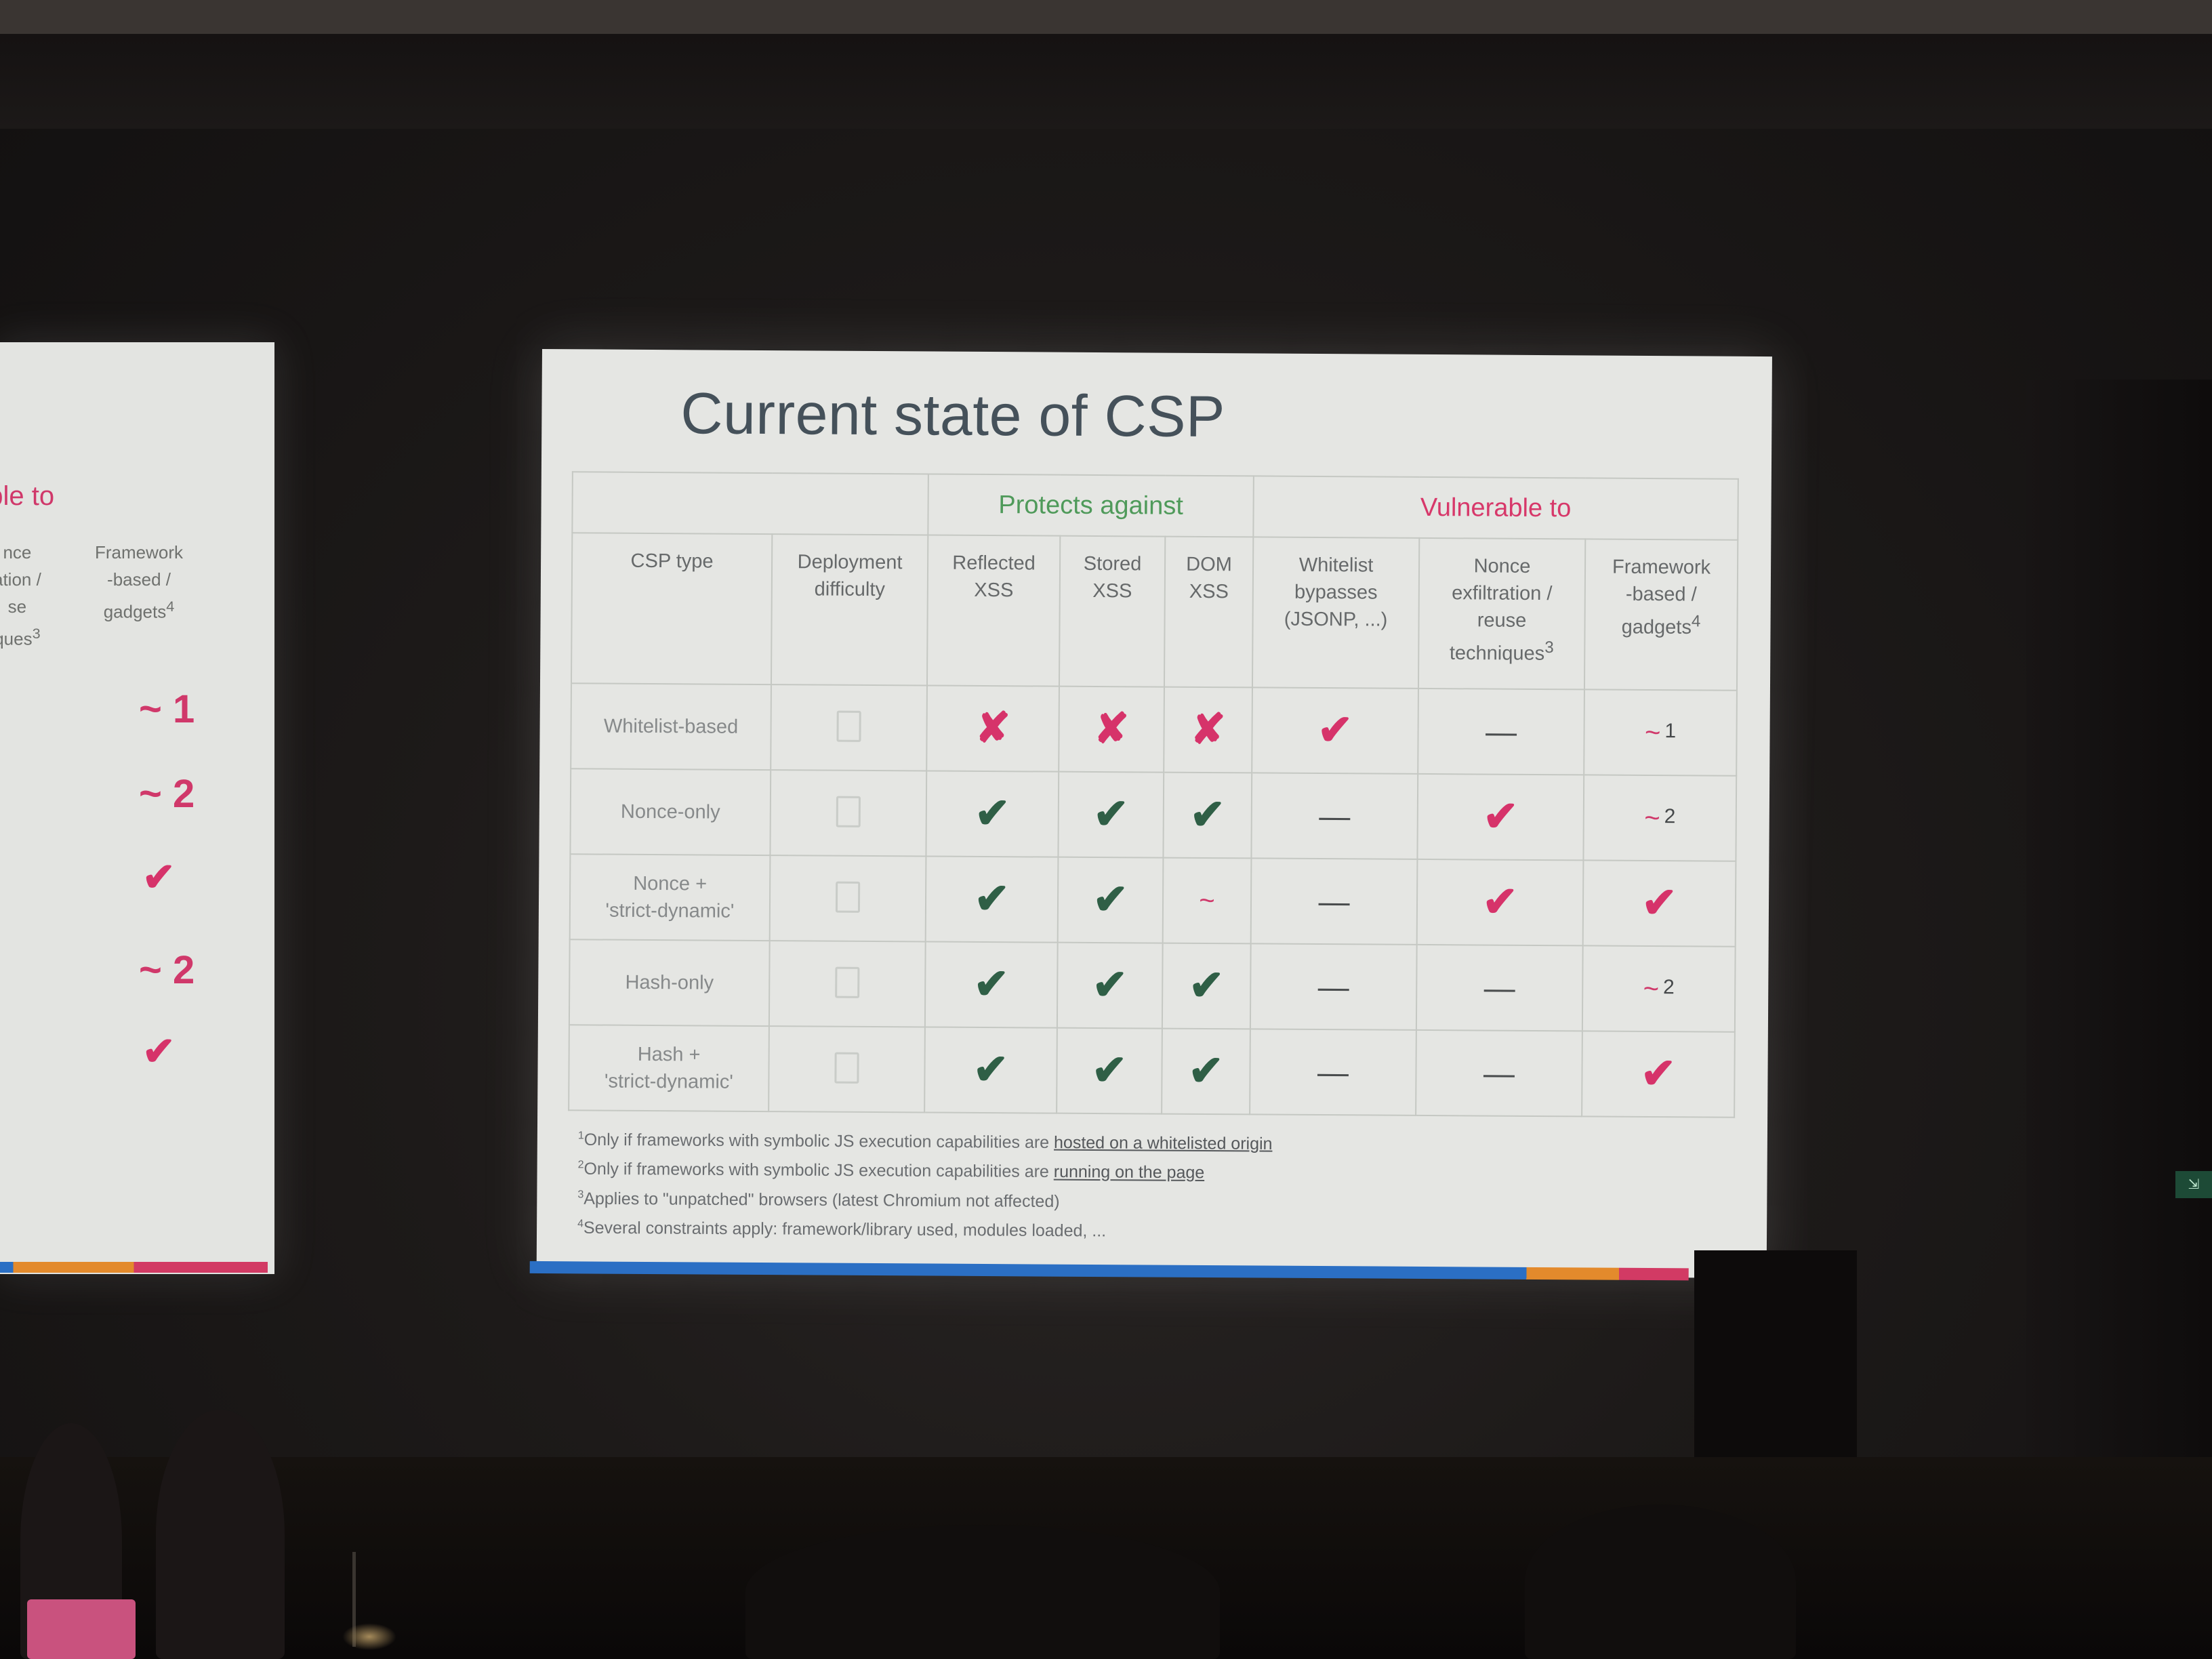 This screenshot has height=1659, width=2212. What do you see at coordinates (669, 983) in the screenshot?
I see `row-label-csp-type: Hash-only` at bounding box center [669, 983].